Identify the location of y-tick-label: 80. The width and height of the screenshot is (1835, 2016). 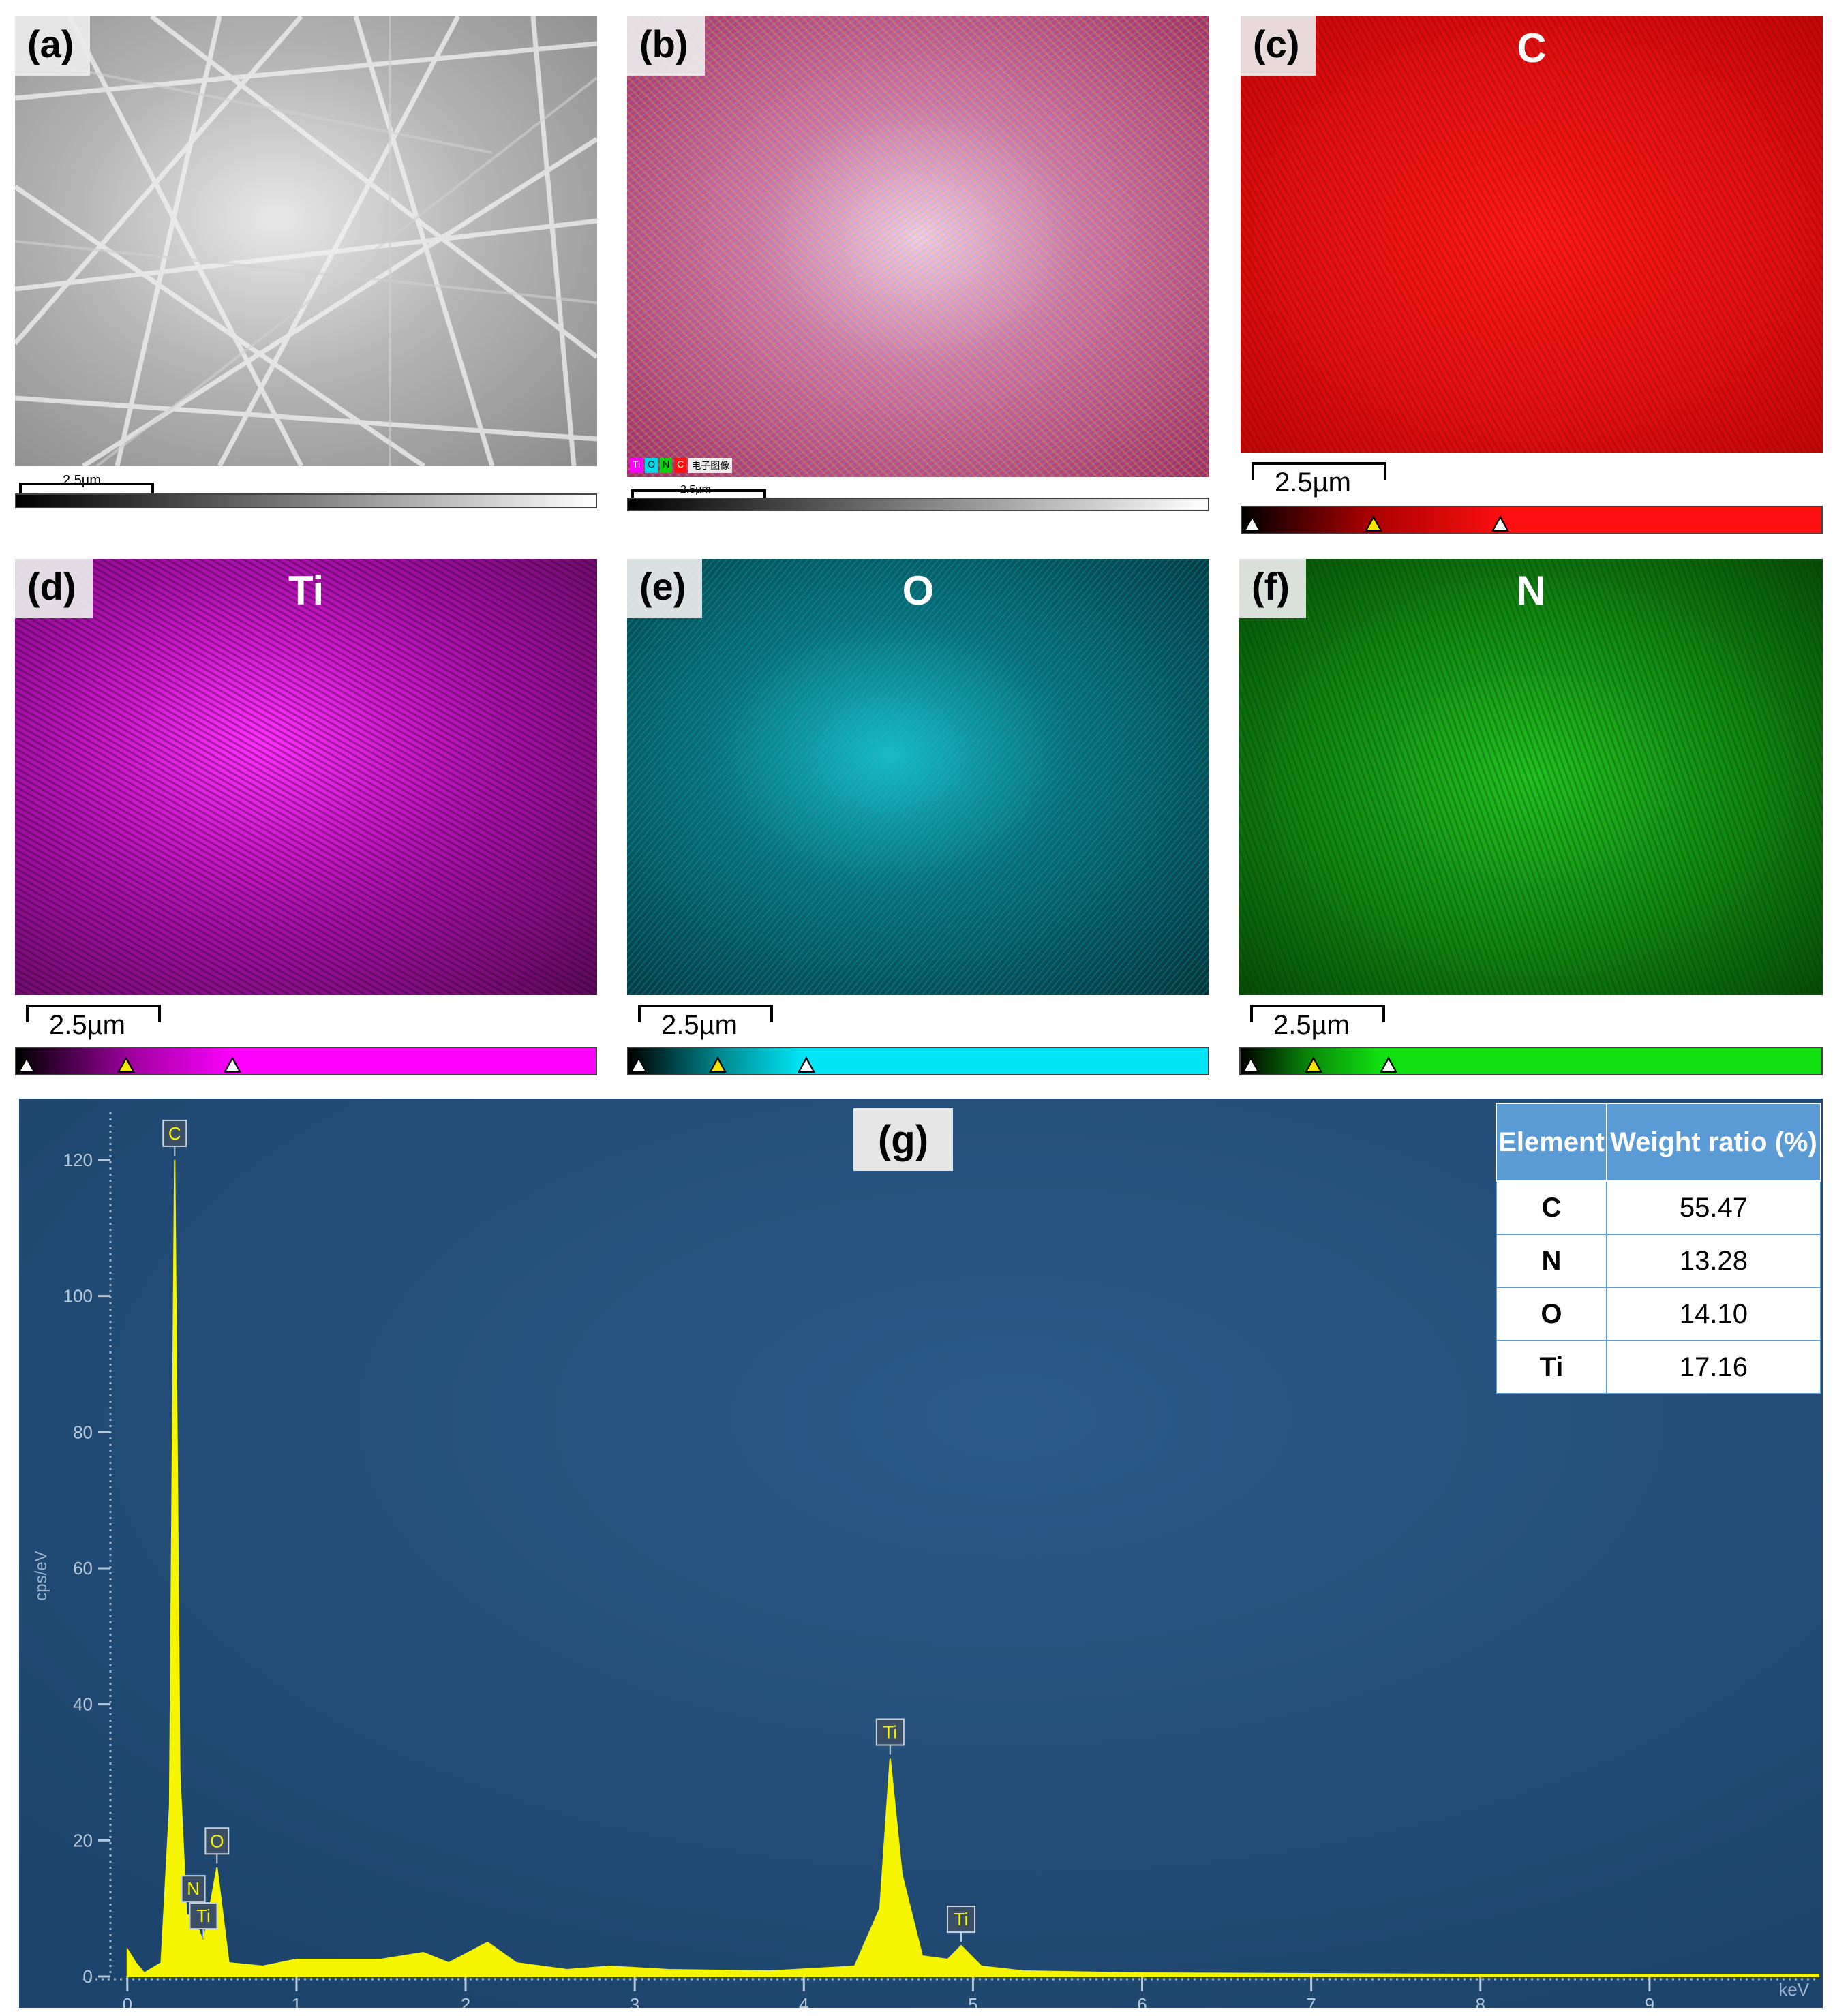
(83, 1432).